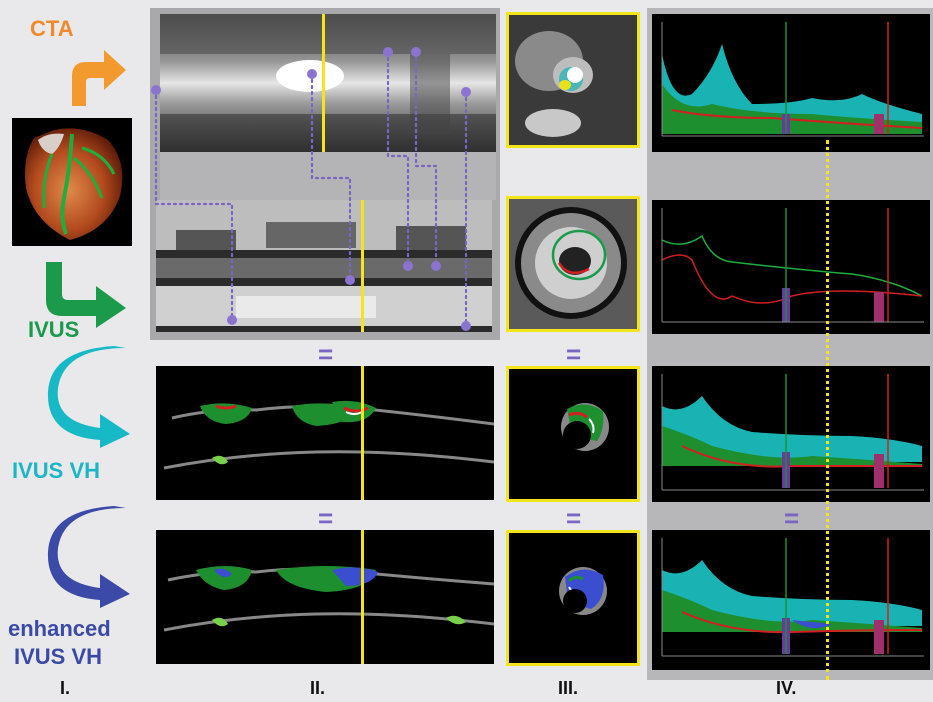 Image resolution: width=933 pixels, height=702 pixels. I want to click on cta-profile-plot, so click(791, 83).